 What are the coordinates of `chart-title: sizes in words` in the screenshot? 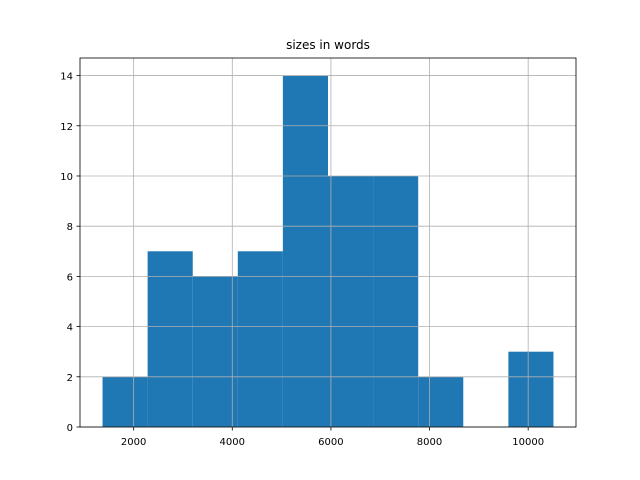 It's located at (328, 45).